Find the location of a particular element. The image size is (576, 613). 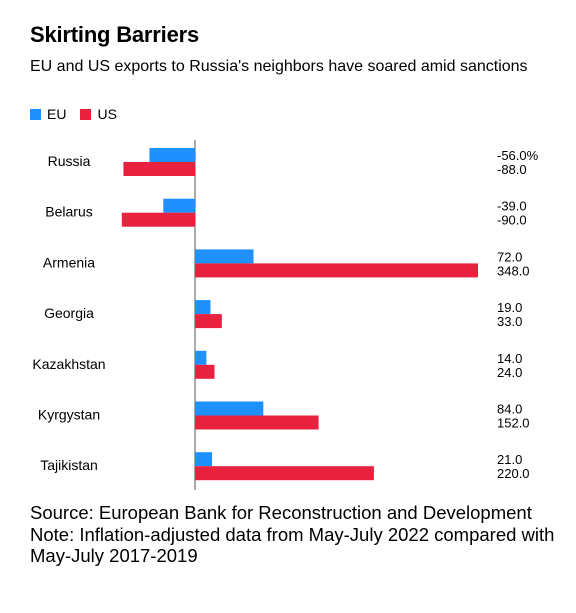

bar-eu-armenia is located at coordinates (224, 256).